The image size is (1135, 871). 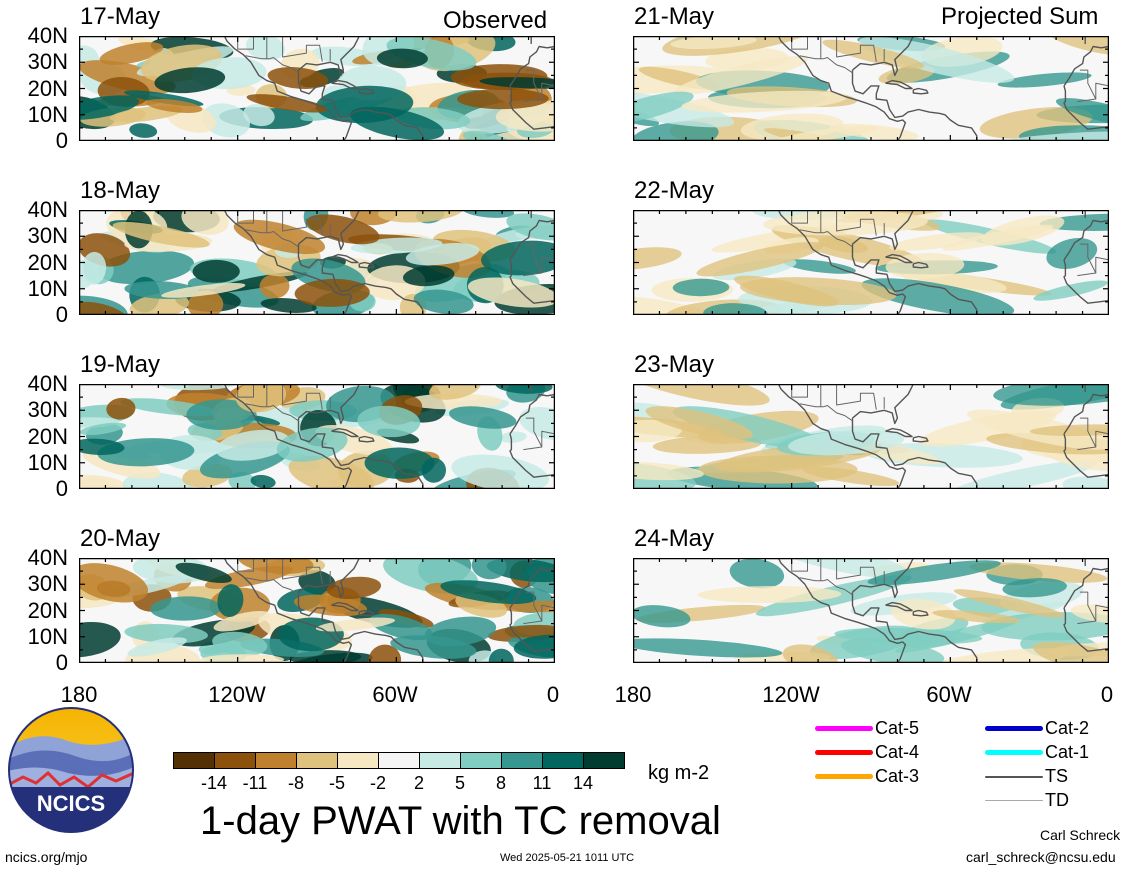 What do you see at coordinates (871, 262) in the screenshot?
I see `map-panel-22-may` at bounding box center [871, 262].